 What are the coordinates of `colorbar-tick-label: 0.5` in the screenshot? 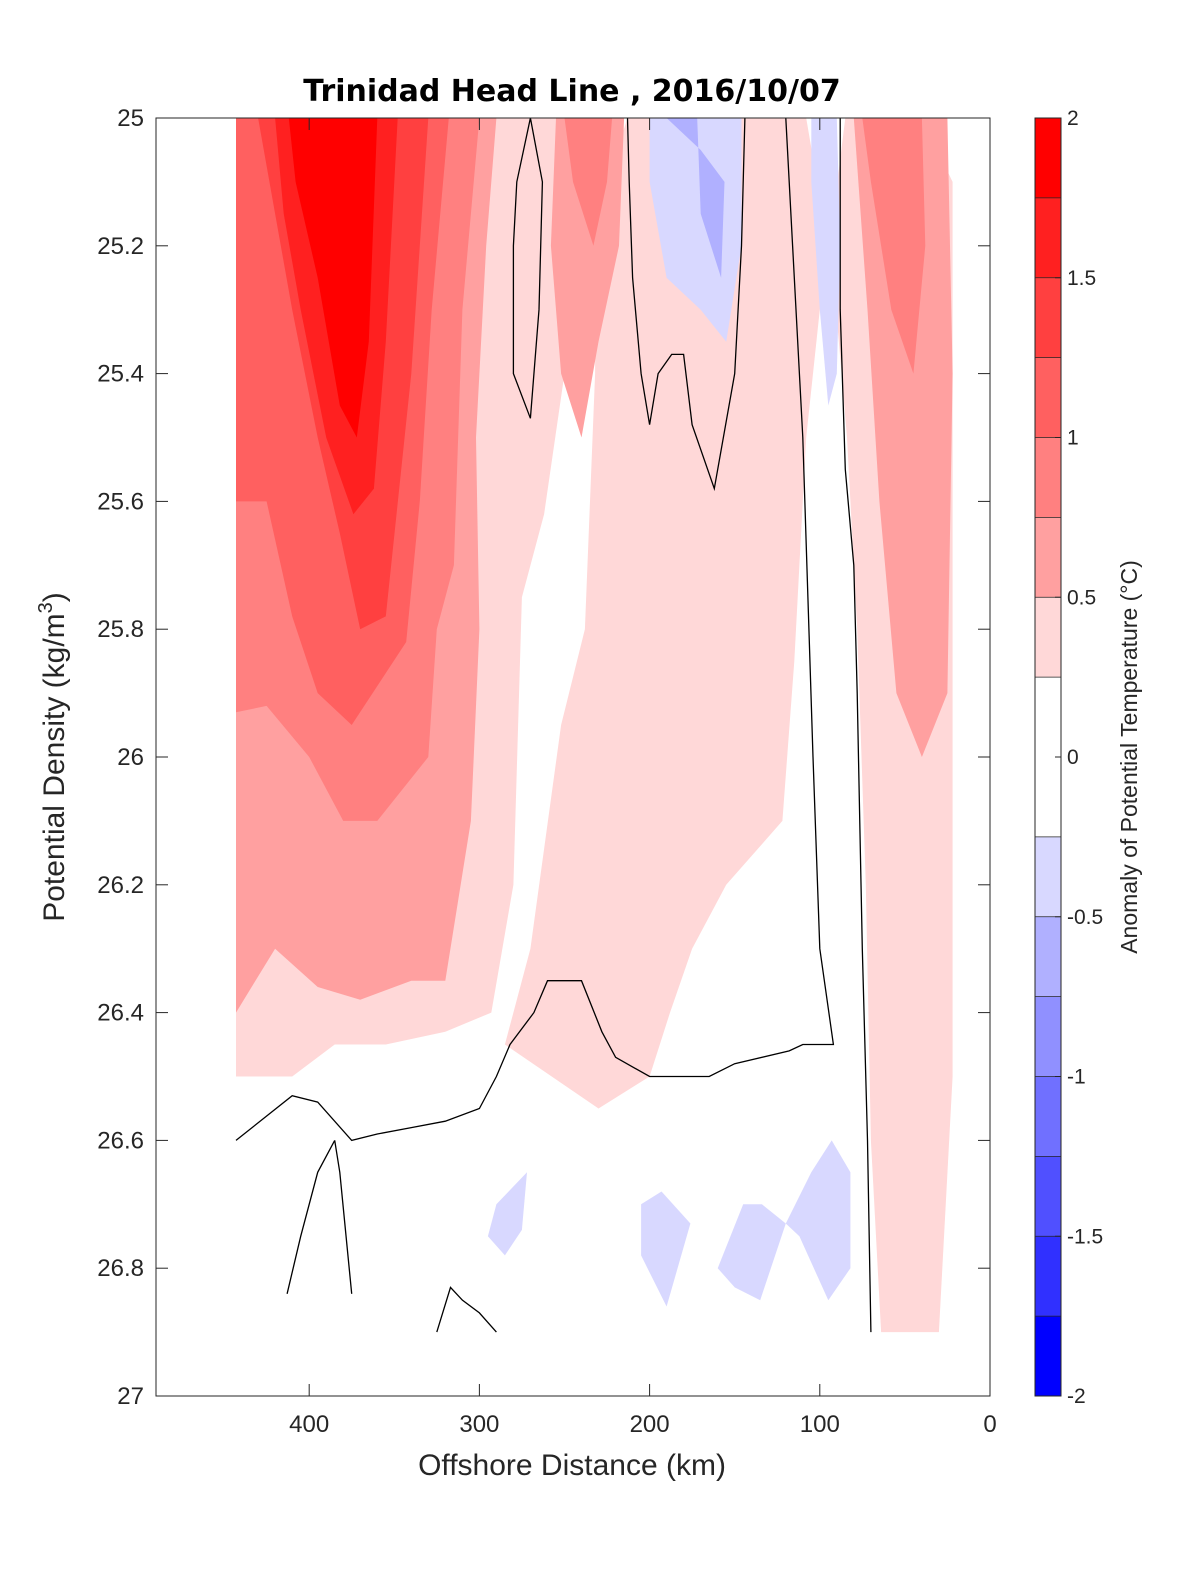 It's located at (1081, 597).